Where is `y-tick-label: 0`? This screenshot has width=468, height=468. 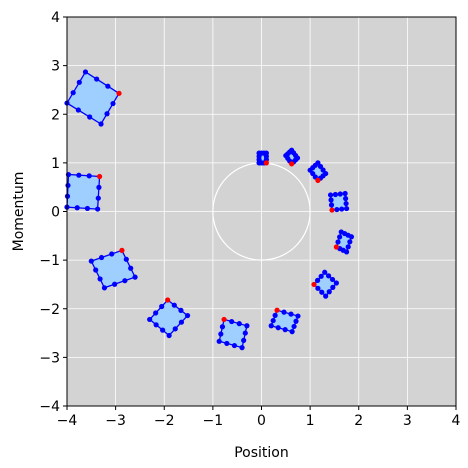
y-tick-label: 0 is located at coordinates (55, 213).